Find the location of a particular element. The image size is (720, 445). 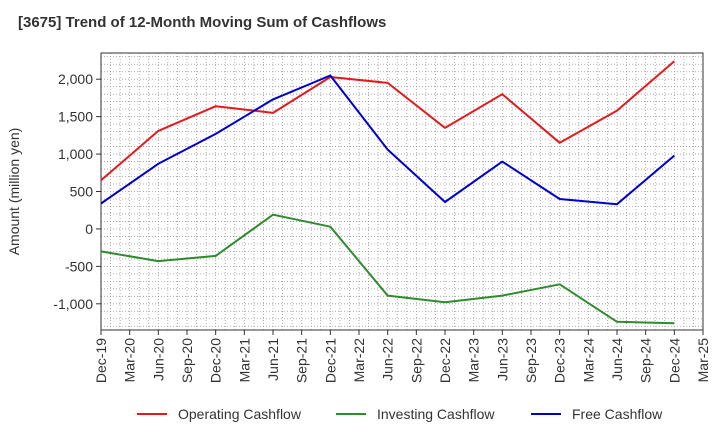

y-tick-label: -1,000 is located at coordinates (73, 304).